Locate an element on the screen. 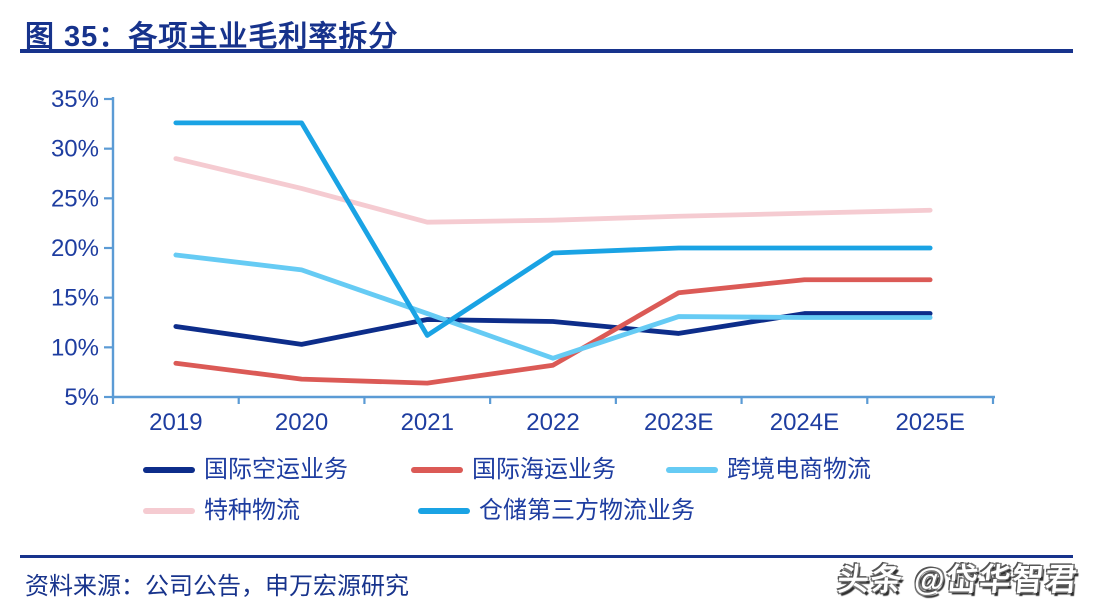 The height and width of the screenshot is (607, 1093). x-tick-label: 2024E is located at coordinates (804, 422).